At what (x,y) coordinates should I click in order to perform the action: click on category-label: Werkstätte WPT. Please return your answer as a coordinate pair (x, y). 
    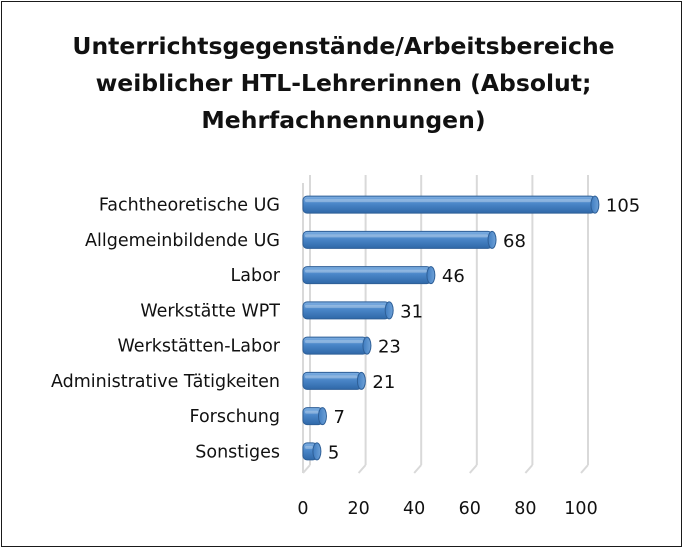
    Looking at the image, I should click on (210, 311).